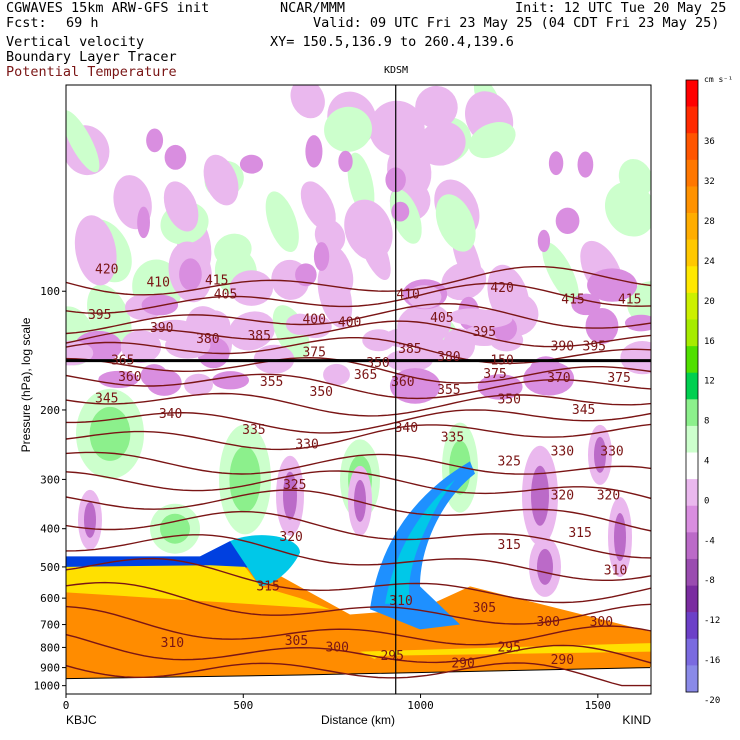 The height and width of the screenshot is (740, 740). I want to click on field-boundary-layer-tracer: Boundary Layer Tracer, so click(91, 57).